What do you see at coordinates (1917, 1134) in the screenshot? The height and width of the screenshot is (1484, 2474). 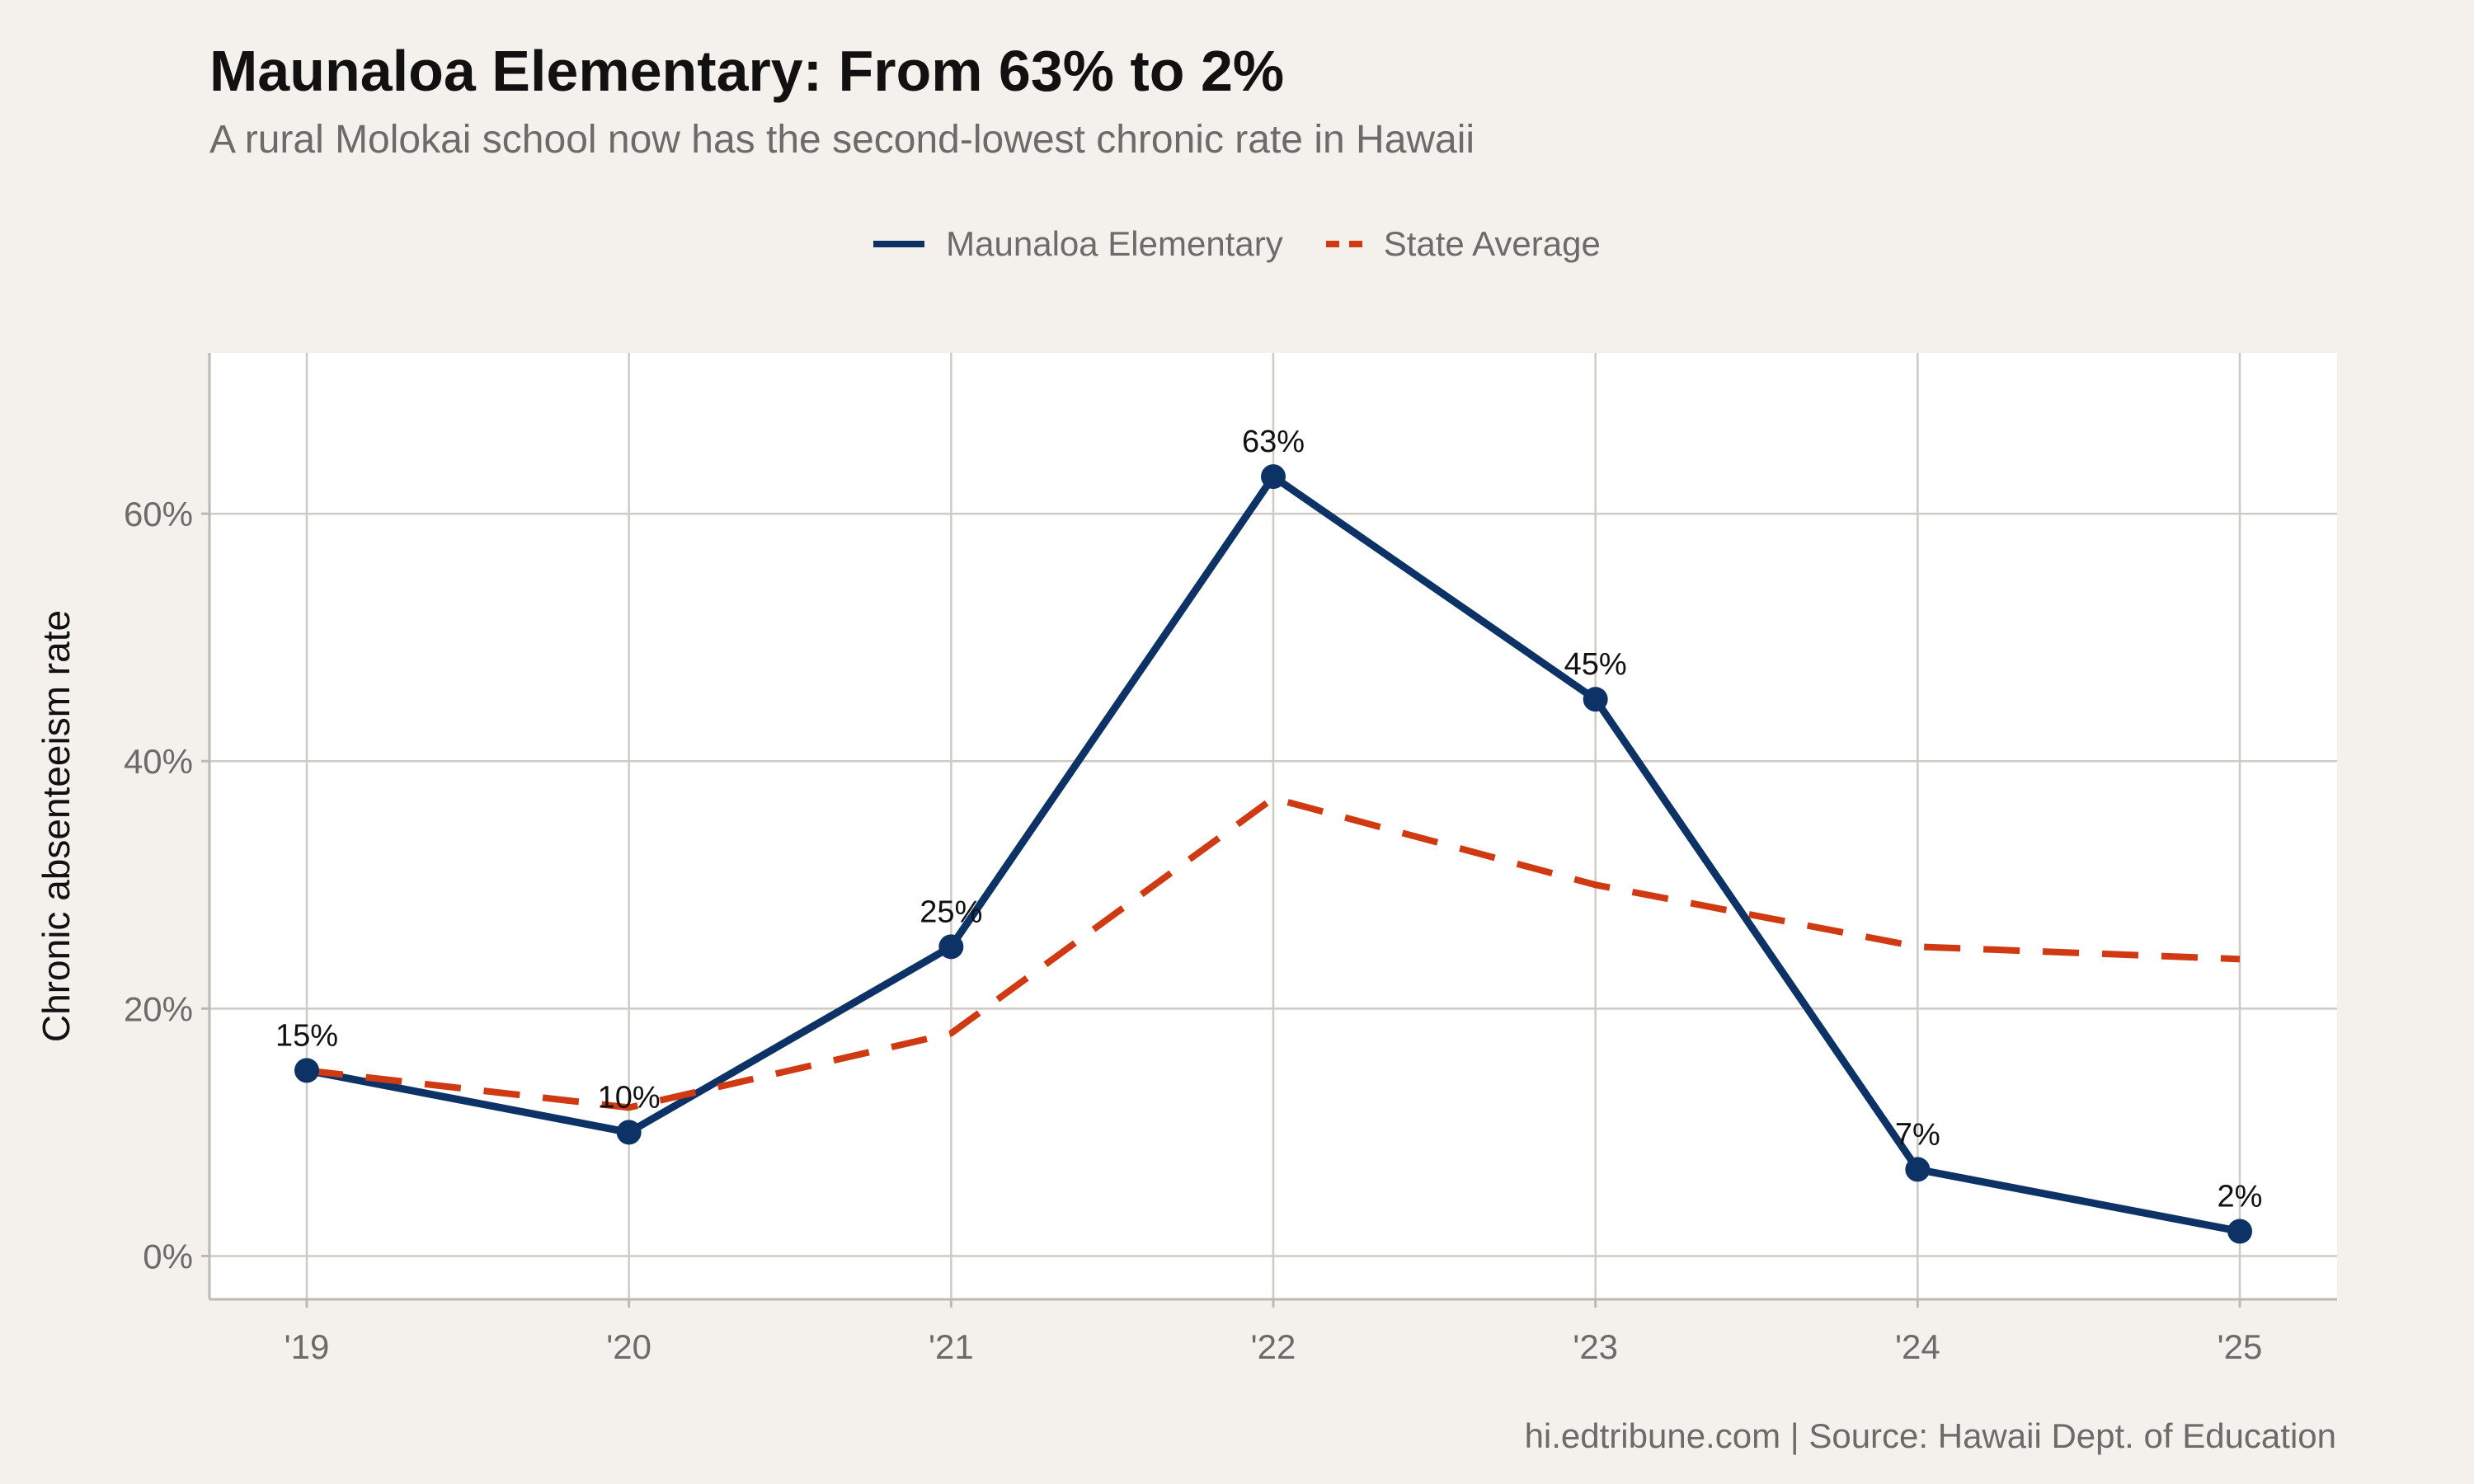 I see `data-label: 7%` at bounding box center [1917, 1134].